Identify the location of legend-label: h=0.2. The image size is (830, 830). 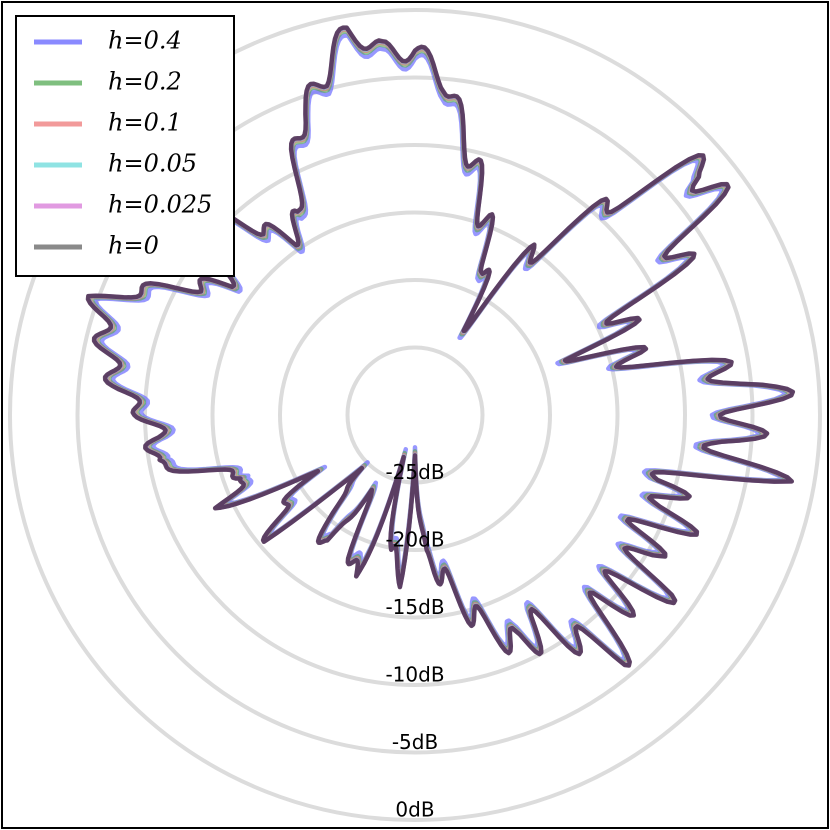
(145, 82).